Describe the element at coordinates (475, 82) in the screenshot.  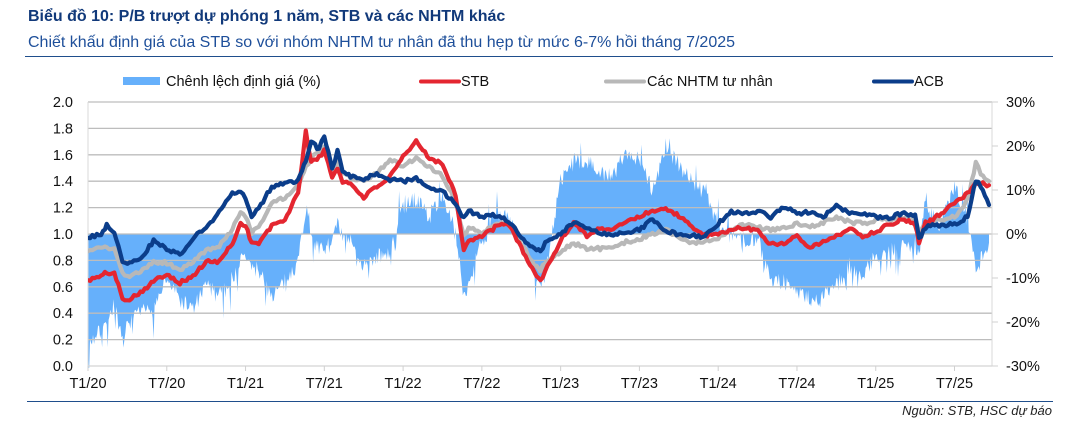
I see `legend-label-stb: STB` at that location.